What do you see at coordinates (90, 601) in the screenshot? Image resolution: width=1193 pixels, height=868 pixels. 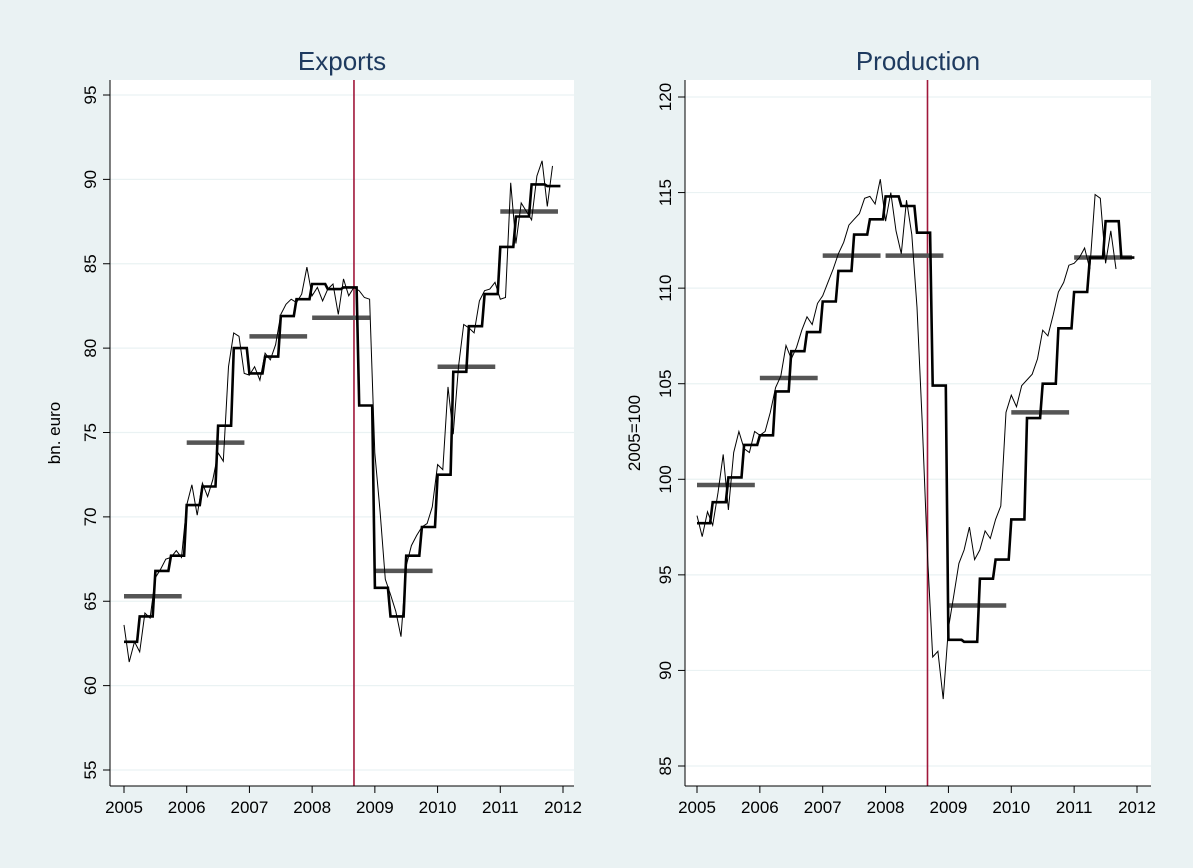 I see `exports-y-tick-label: 65` at bounding box center [90, 601].